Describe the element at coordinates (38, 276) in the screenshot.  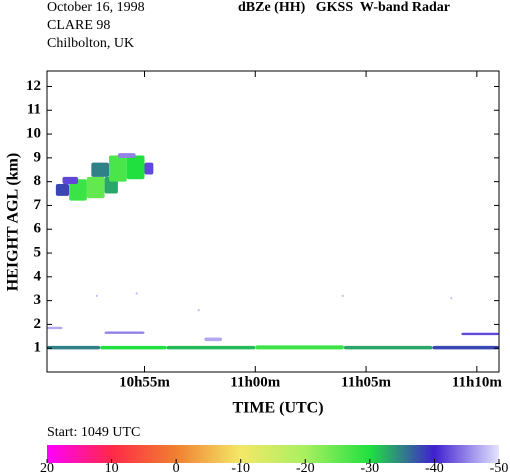
I see `y-tick-label: 4` at that location.